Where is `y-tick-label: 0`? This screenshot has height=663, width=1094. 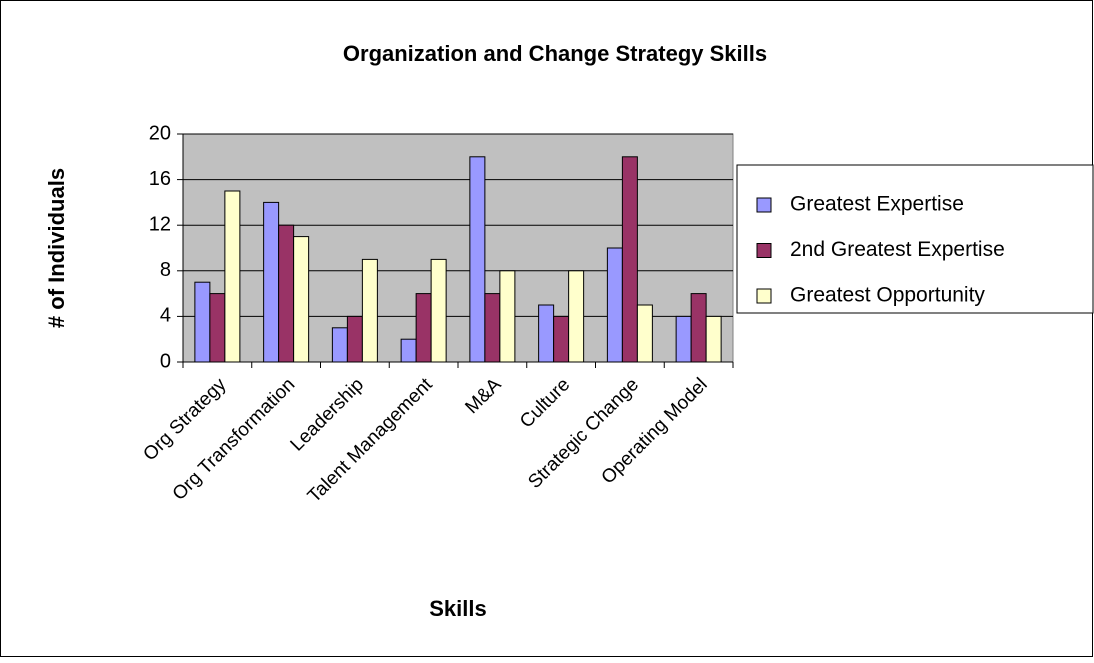 y-tick-label: 0 is located at coordinates (165, 361).